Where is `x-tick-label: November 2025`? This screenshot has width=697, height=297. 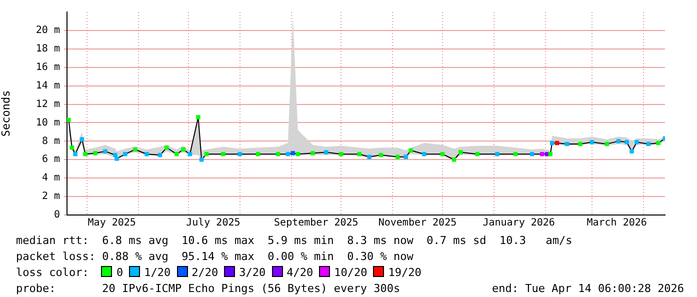 x-tick-label: November 2025 is located at coordinates (417, 223).